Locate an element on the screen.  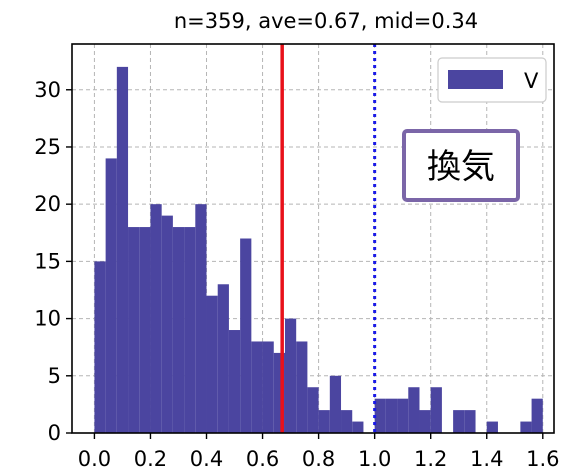
annotation-label: 換気 is located at coordinates (461, 167).